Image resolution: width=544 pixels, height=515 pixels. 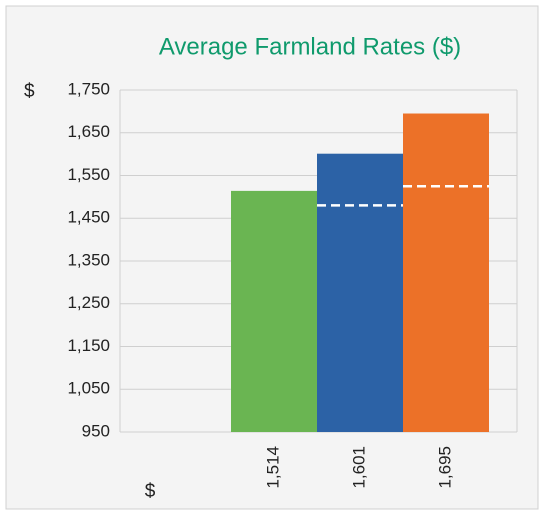 What do you see at coordinates (88, 259) in the screenshot?
I see `y-tick-label: 1,350` at bounding box center [88, 259].